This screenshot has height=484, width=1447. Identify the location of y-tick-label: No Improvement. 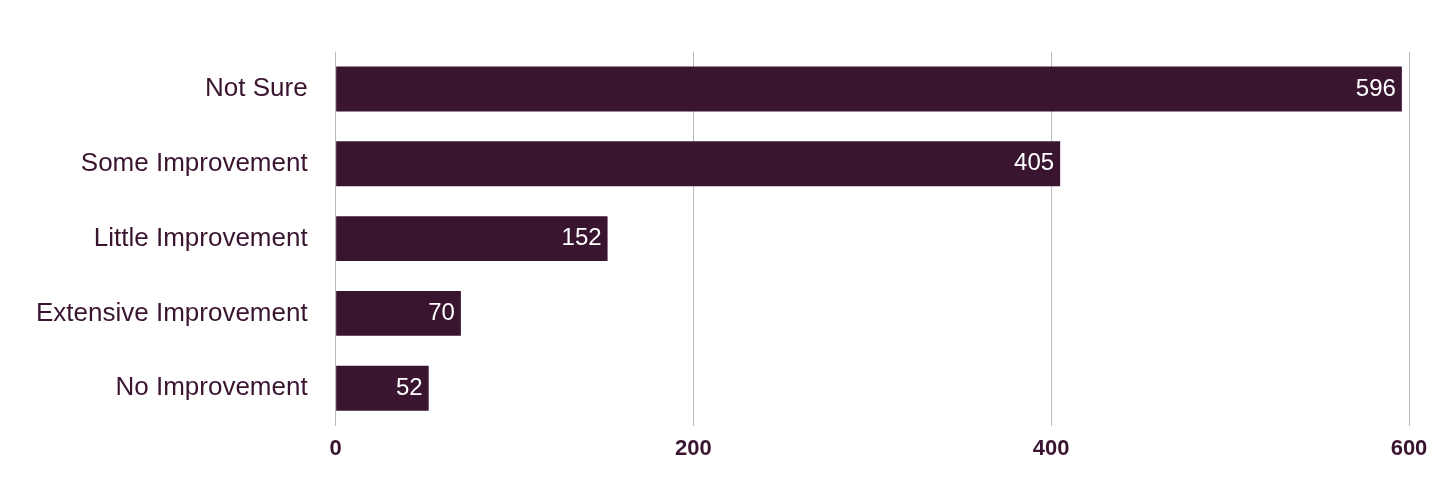
(212, 386).